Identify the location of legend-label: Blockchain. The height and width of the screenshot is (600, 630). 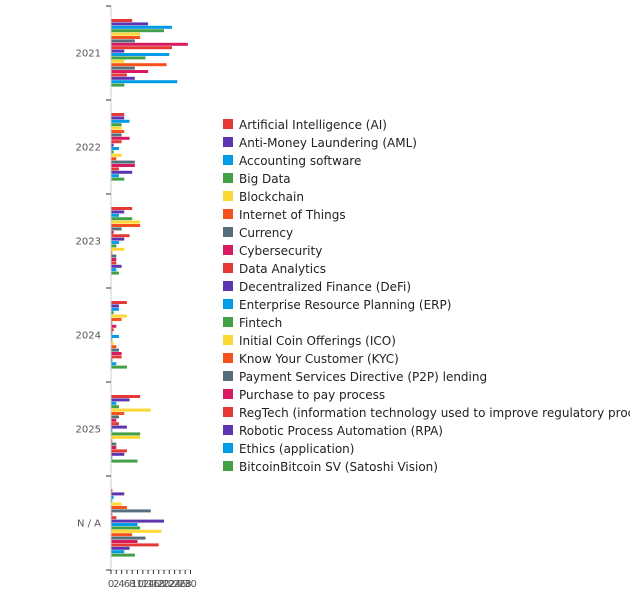
(271, 197).